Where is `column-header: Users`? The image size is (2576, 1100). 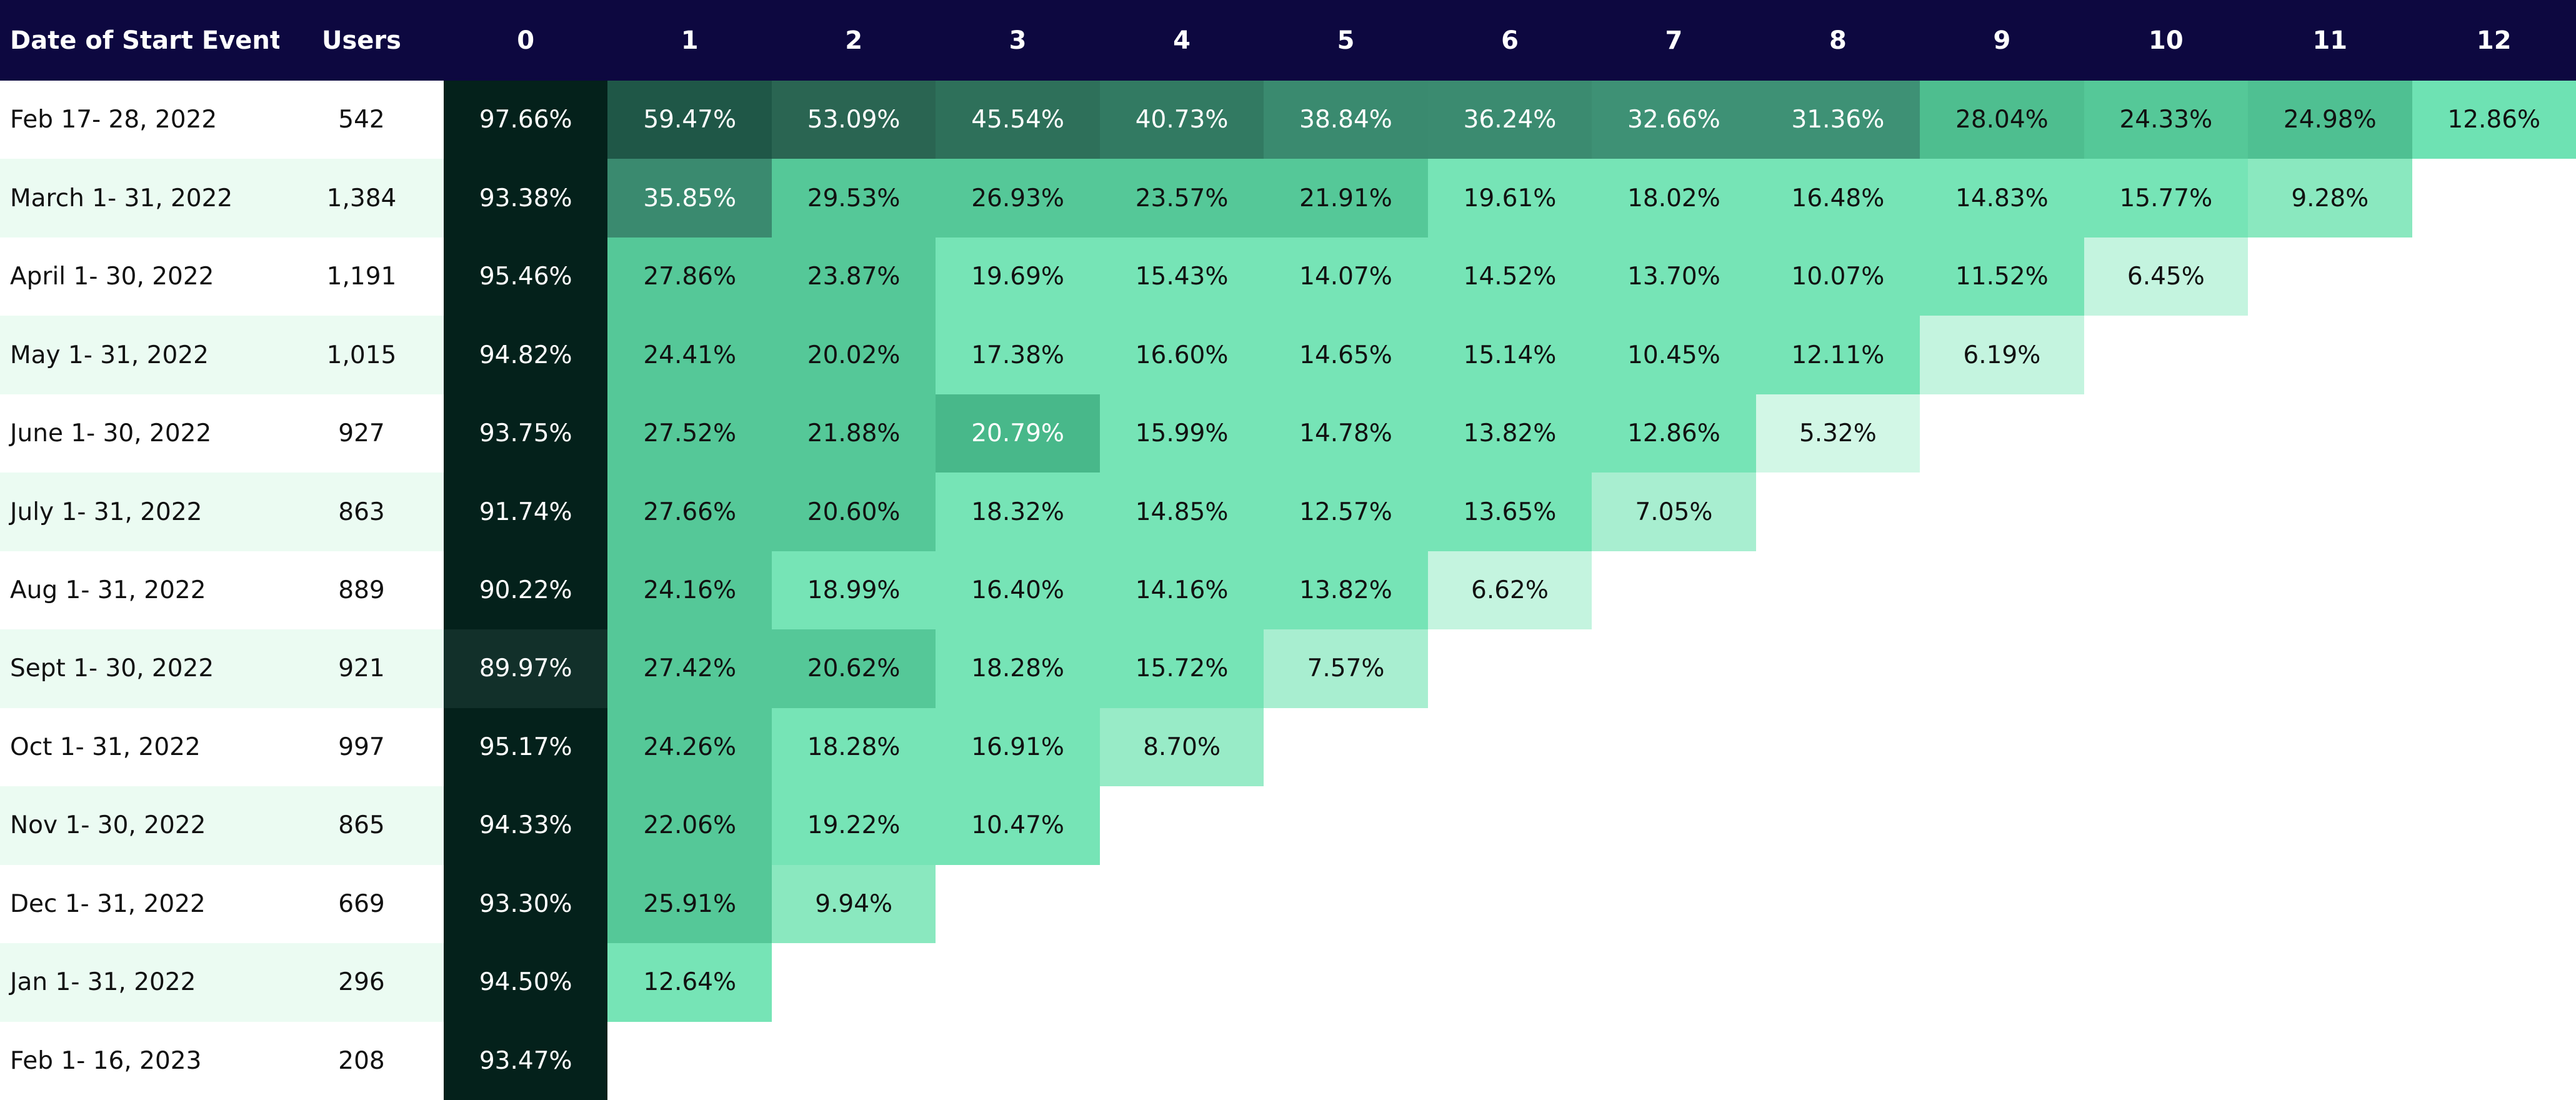 column-header: Users is located at coordinates (361, 40).